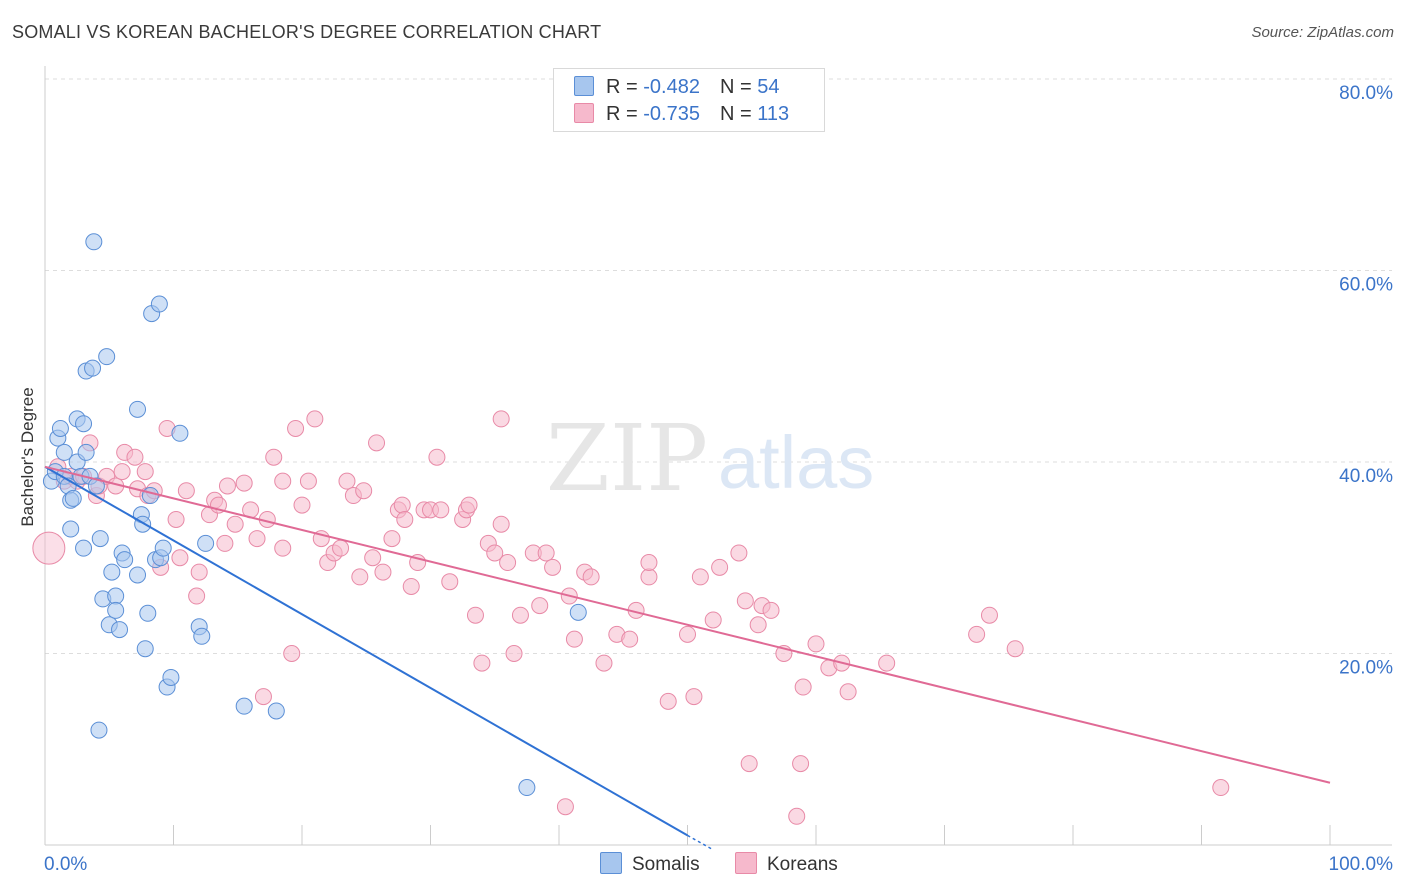  Describe the element at coordinates (1366, 285) in the screenshot. I see `y-tick-label: 60.0%` at that location.